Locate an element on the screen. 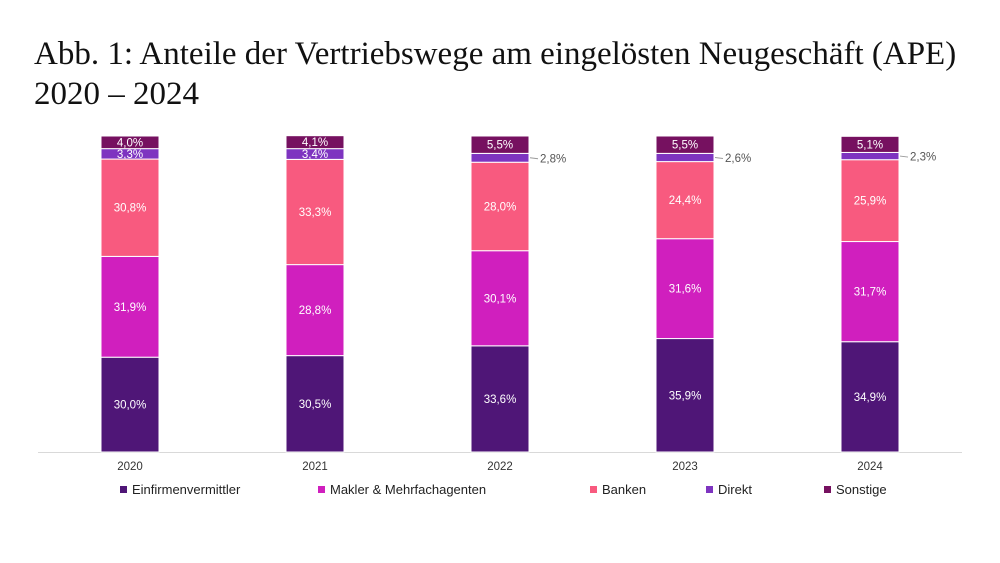  x-tick-label-2020: 2020 is located at coordinates (130, 467).